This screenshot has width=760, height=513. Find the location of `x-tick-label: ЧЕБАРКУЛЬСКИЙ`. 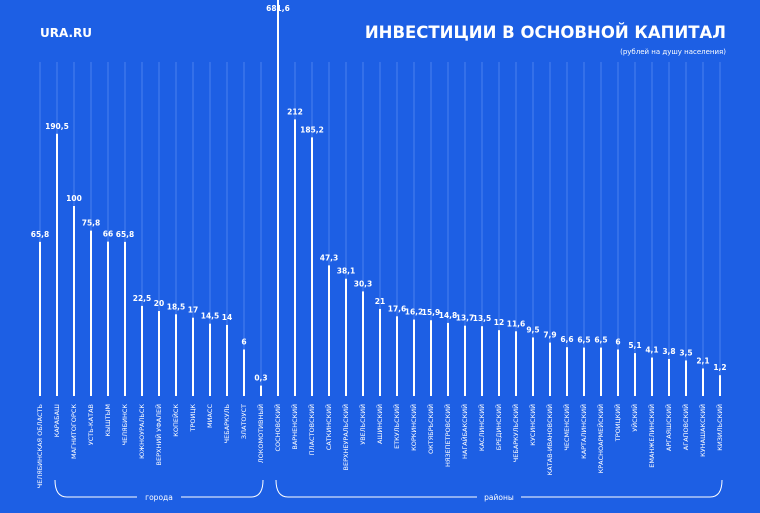

x-tick-label: ЧЕБАРКУЛЬСКИЙ is located at coordinates (515, 433).